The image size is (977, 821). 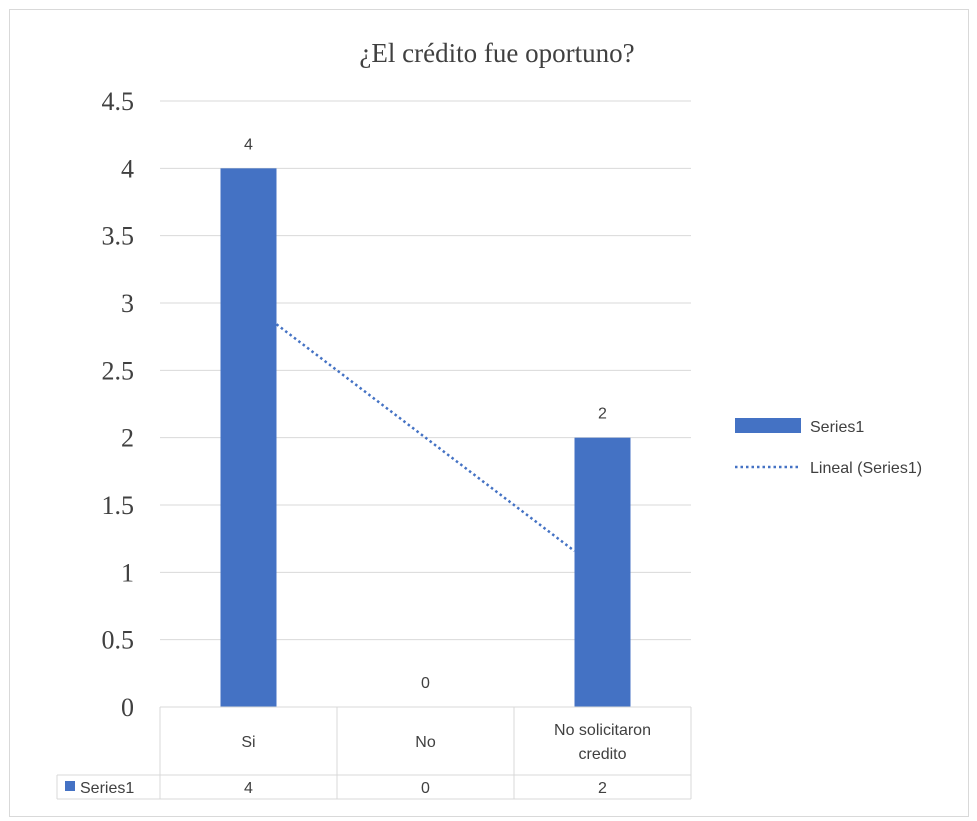 What do you see at coordinates (425, 742) in the screenshot?
I see `category-label: No` at bounding box center [425, 742].